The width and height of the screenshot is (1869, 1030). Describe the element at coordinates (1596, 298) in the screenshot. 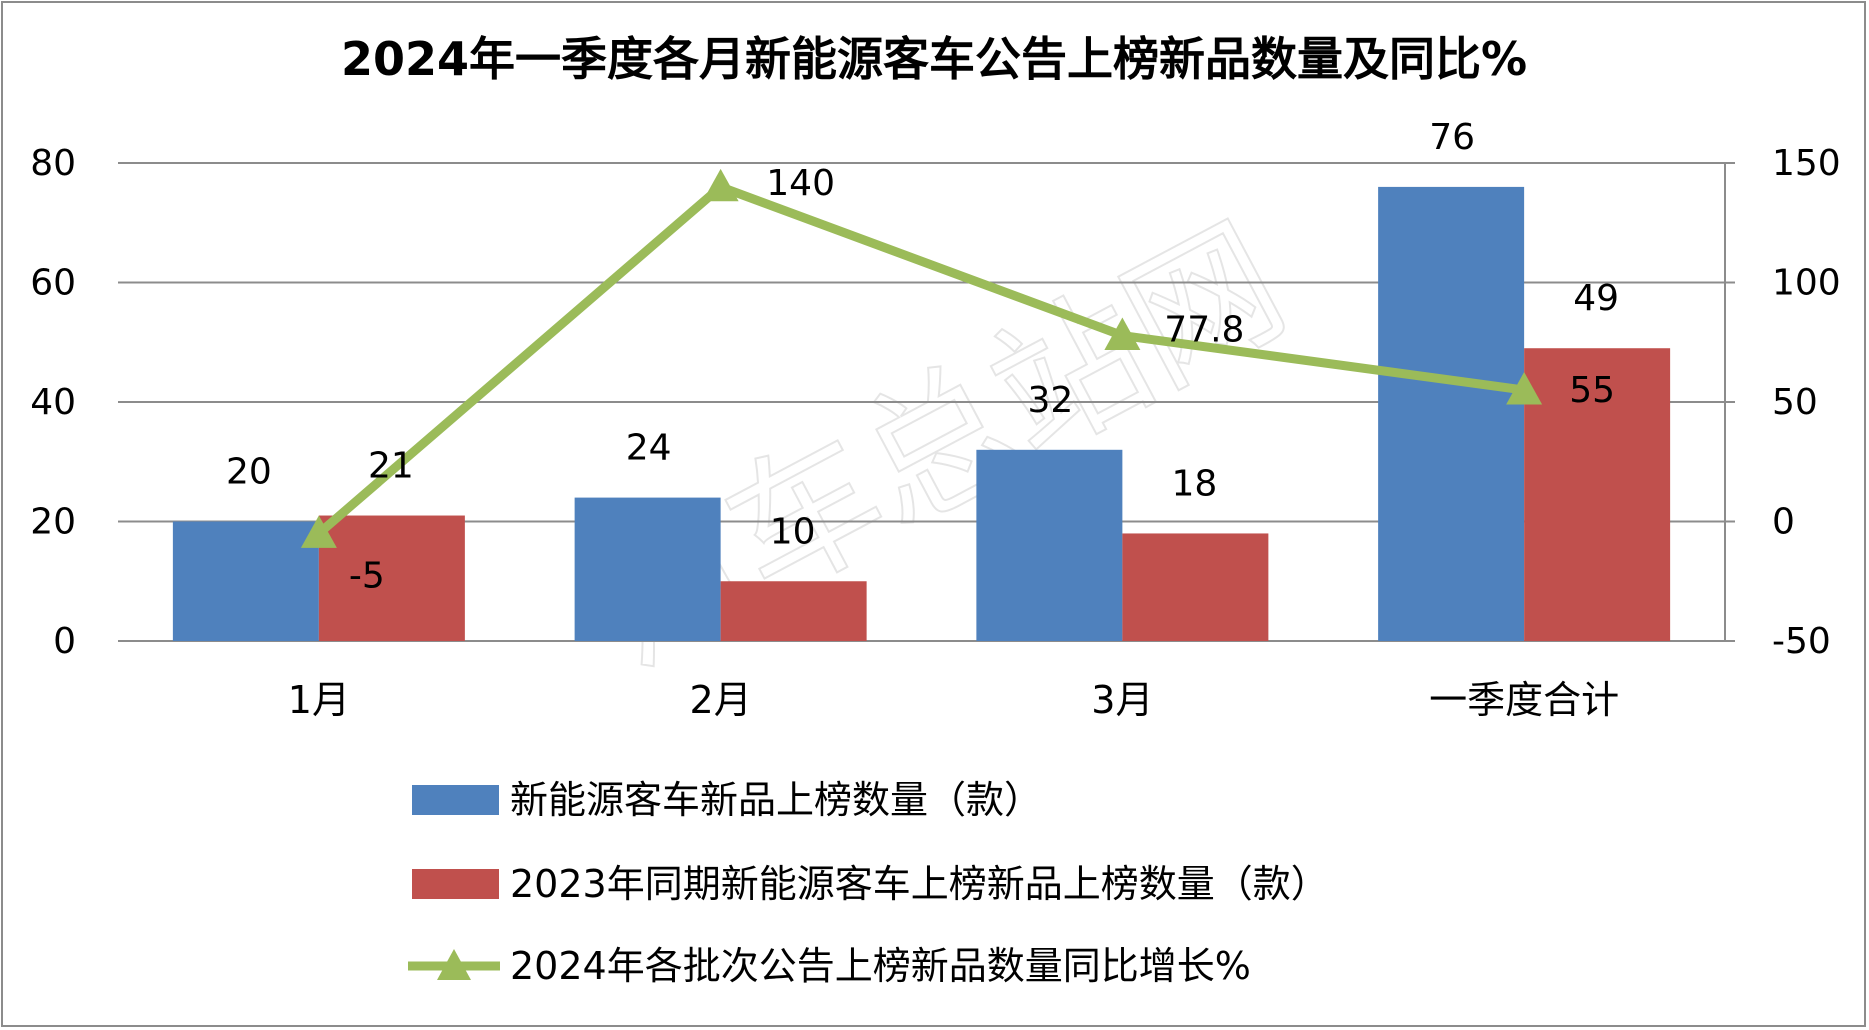

I see `data-label-2023: 49` at that location.